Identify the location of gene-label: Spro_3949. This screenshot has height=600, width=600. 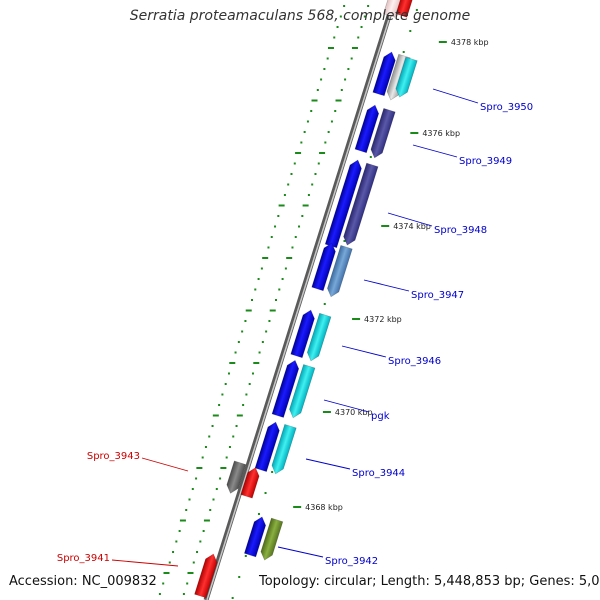
(485, 161).